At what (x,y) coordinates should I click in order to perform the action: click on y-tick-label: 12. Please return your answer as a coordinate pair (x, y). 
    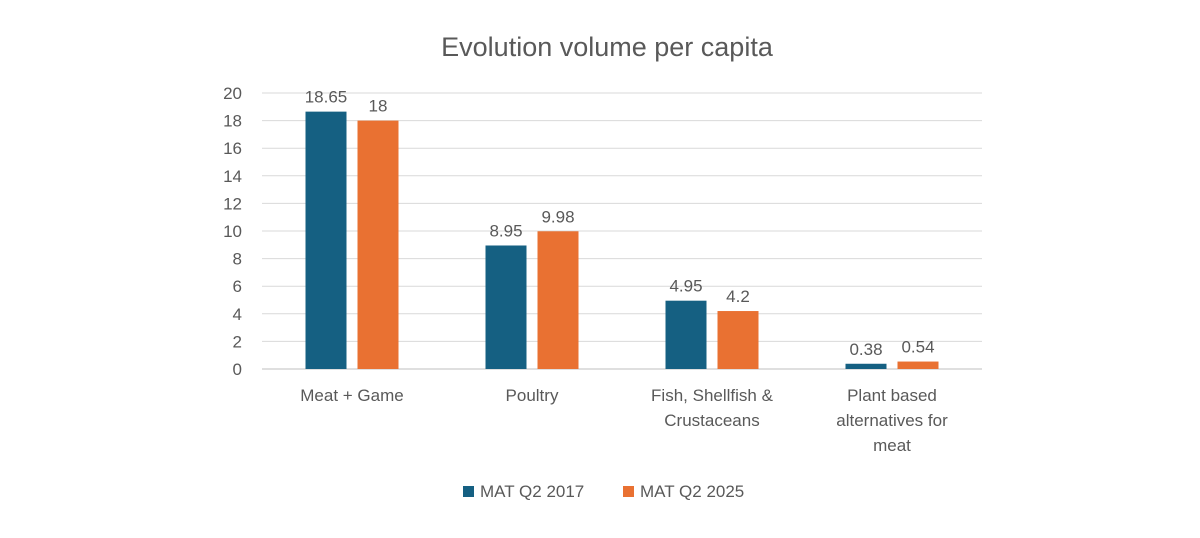
    Looking at the image, I should click on (232, 203).